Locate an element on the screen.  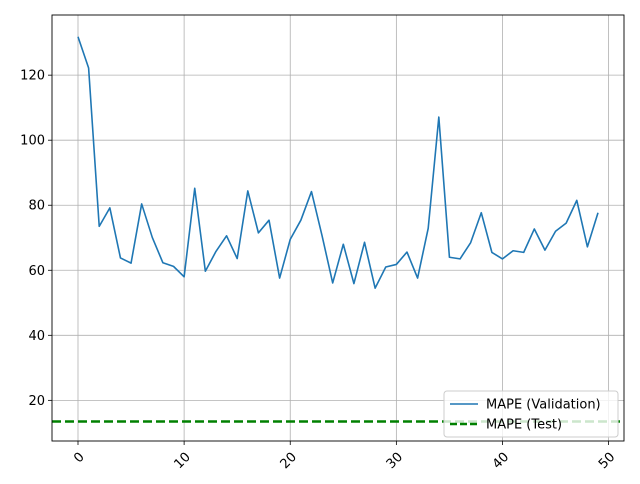
legend-label-validation: MAPE (Validation) is located at coordinates (543, 405).